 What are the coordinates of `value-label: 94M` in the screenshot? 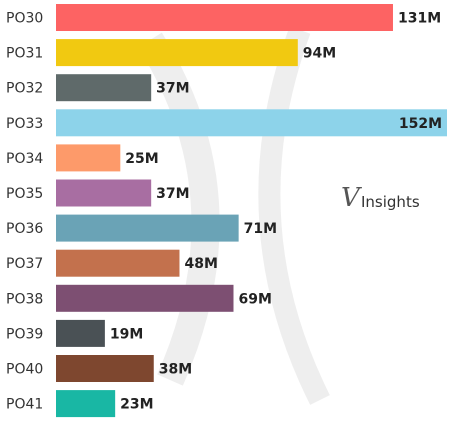 It's located at (319, 54).